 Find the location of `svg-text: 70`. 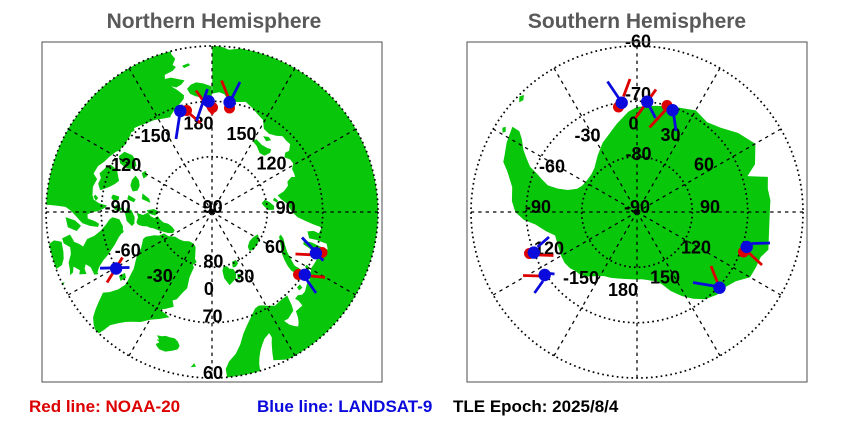

svg-text: 70 is located at coordinates (212, 317).